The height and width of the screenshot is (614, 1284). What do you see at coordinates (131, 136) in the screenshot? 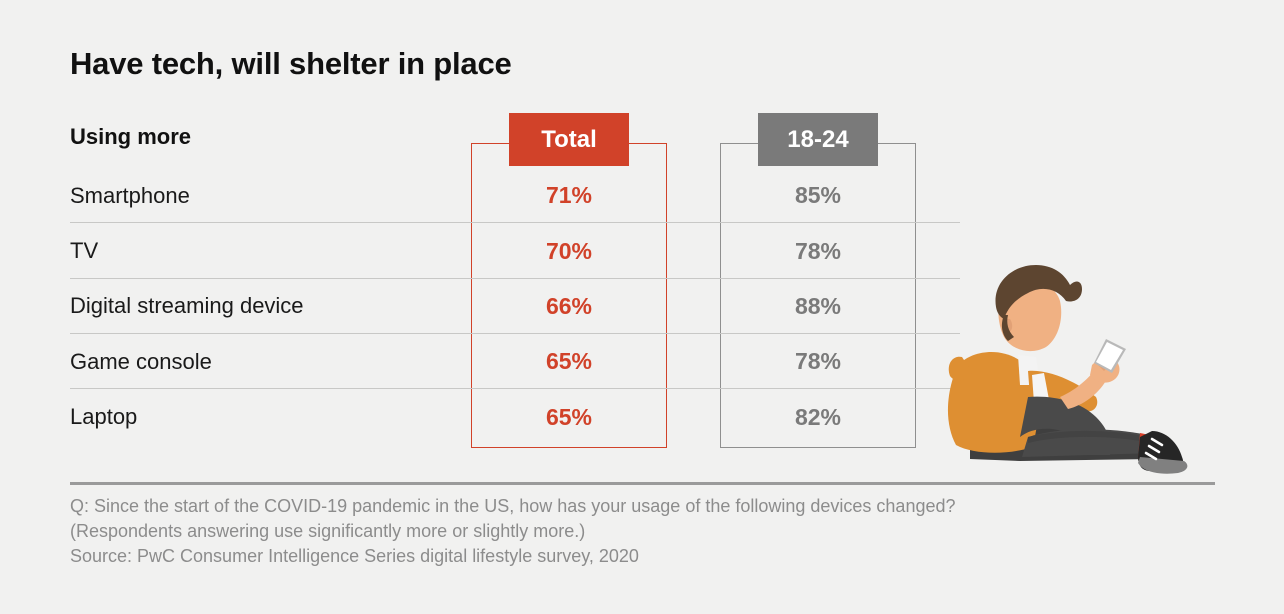
I see `row-header-label: Using more` at bounding box center [131, 136].